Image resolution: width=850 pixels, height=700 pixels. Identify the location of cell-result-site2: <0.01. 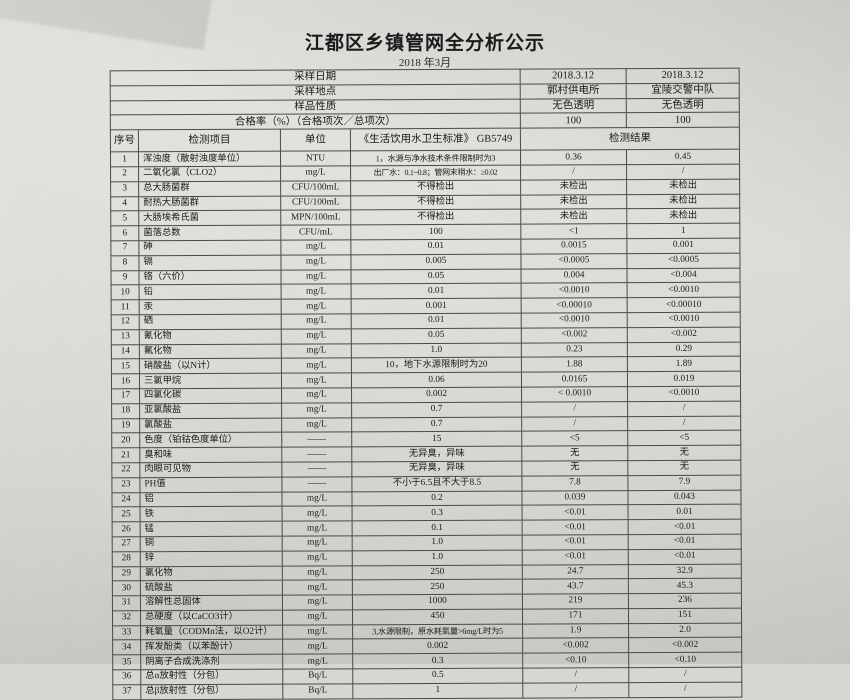
(685, 542).